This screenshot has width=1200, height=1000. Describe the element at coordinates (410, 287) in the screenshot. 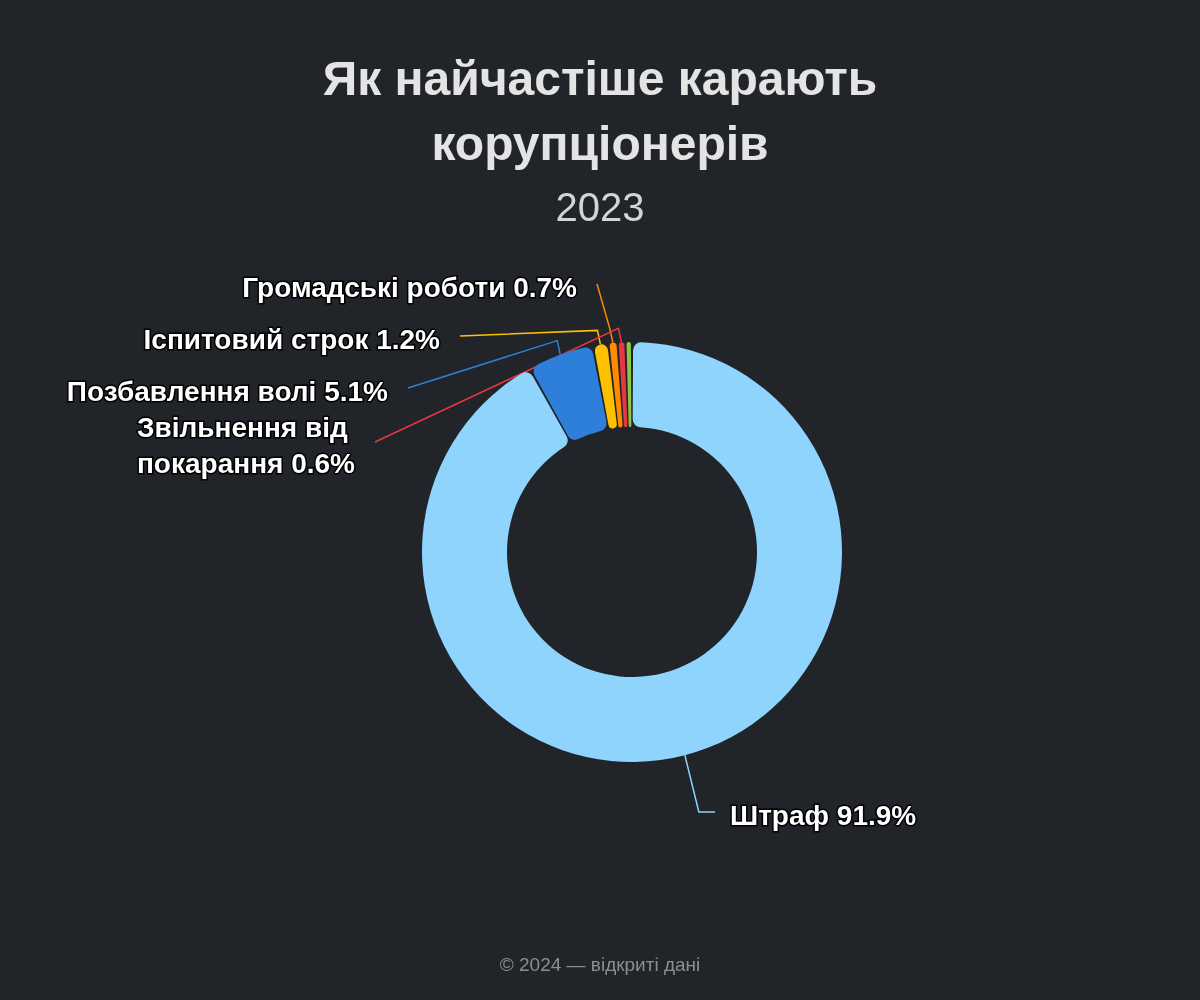

I see `slice-label: Громадські роботи 0.7%` at that location.